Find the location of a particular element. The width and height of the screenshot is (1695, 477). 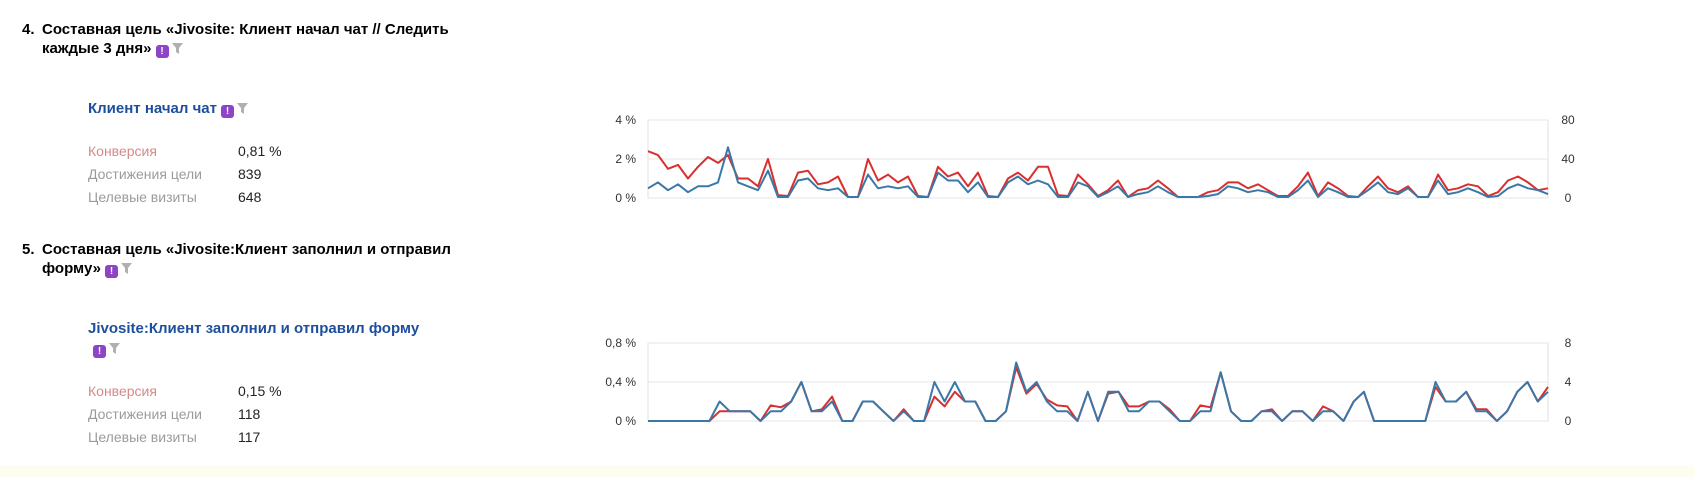

metric-value: 0,81 % is located at coordinates (260, 151).